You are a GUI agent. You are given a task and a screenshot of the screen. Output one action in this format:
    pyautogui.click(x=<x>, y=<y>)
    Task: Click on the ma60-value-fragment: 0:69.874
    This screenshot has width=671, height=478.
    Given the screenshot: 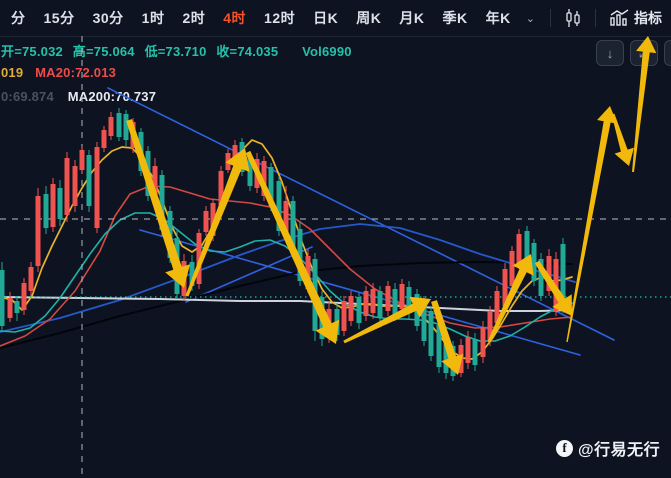 What is the action you would take?
    pyautogui.click(x=27, y=96)
    